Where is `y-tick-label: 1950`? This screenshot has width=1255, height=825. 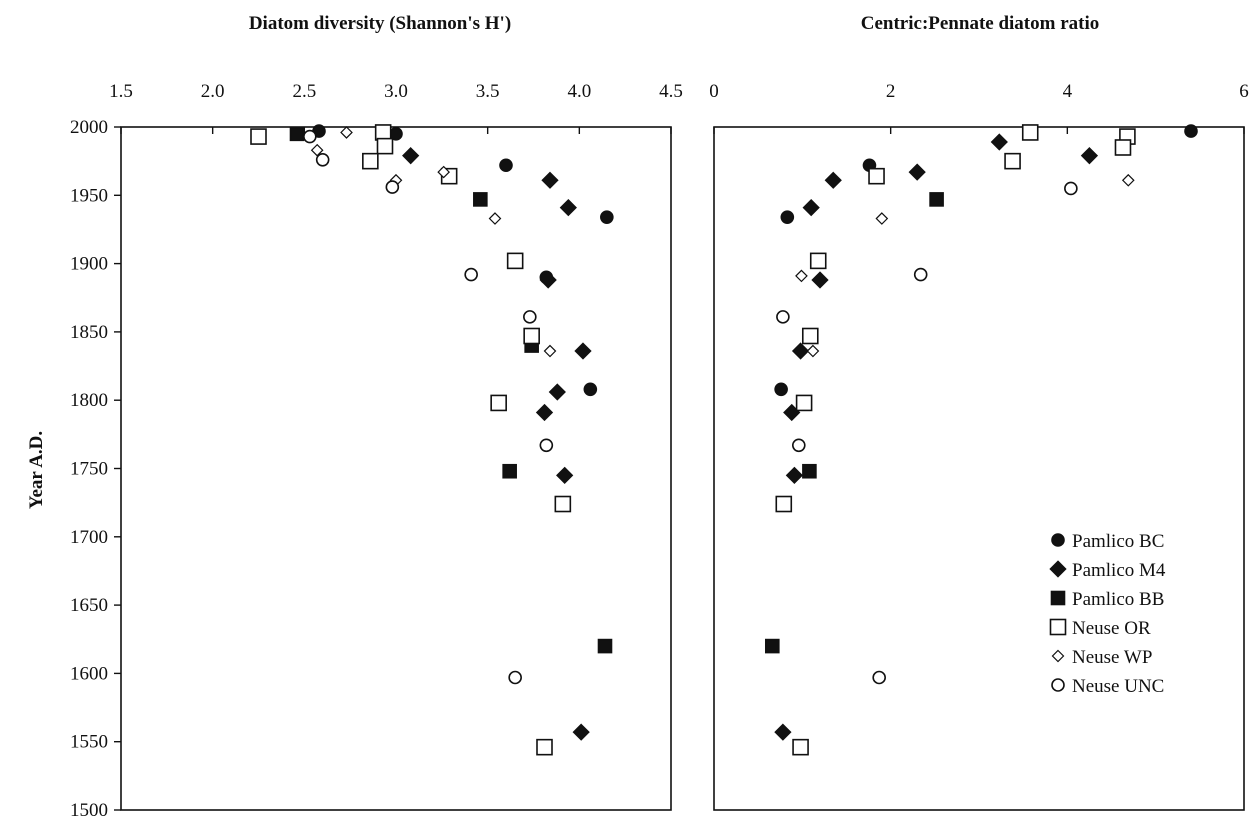
y-tick-label: 1950 is located at coordinates (89, 195).